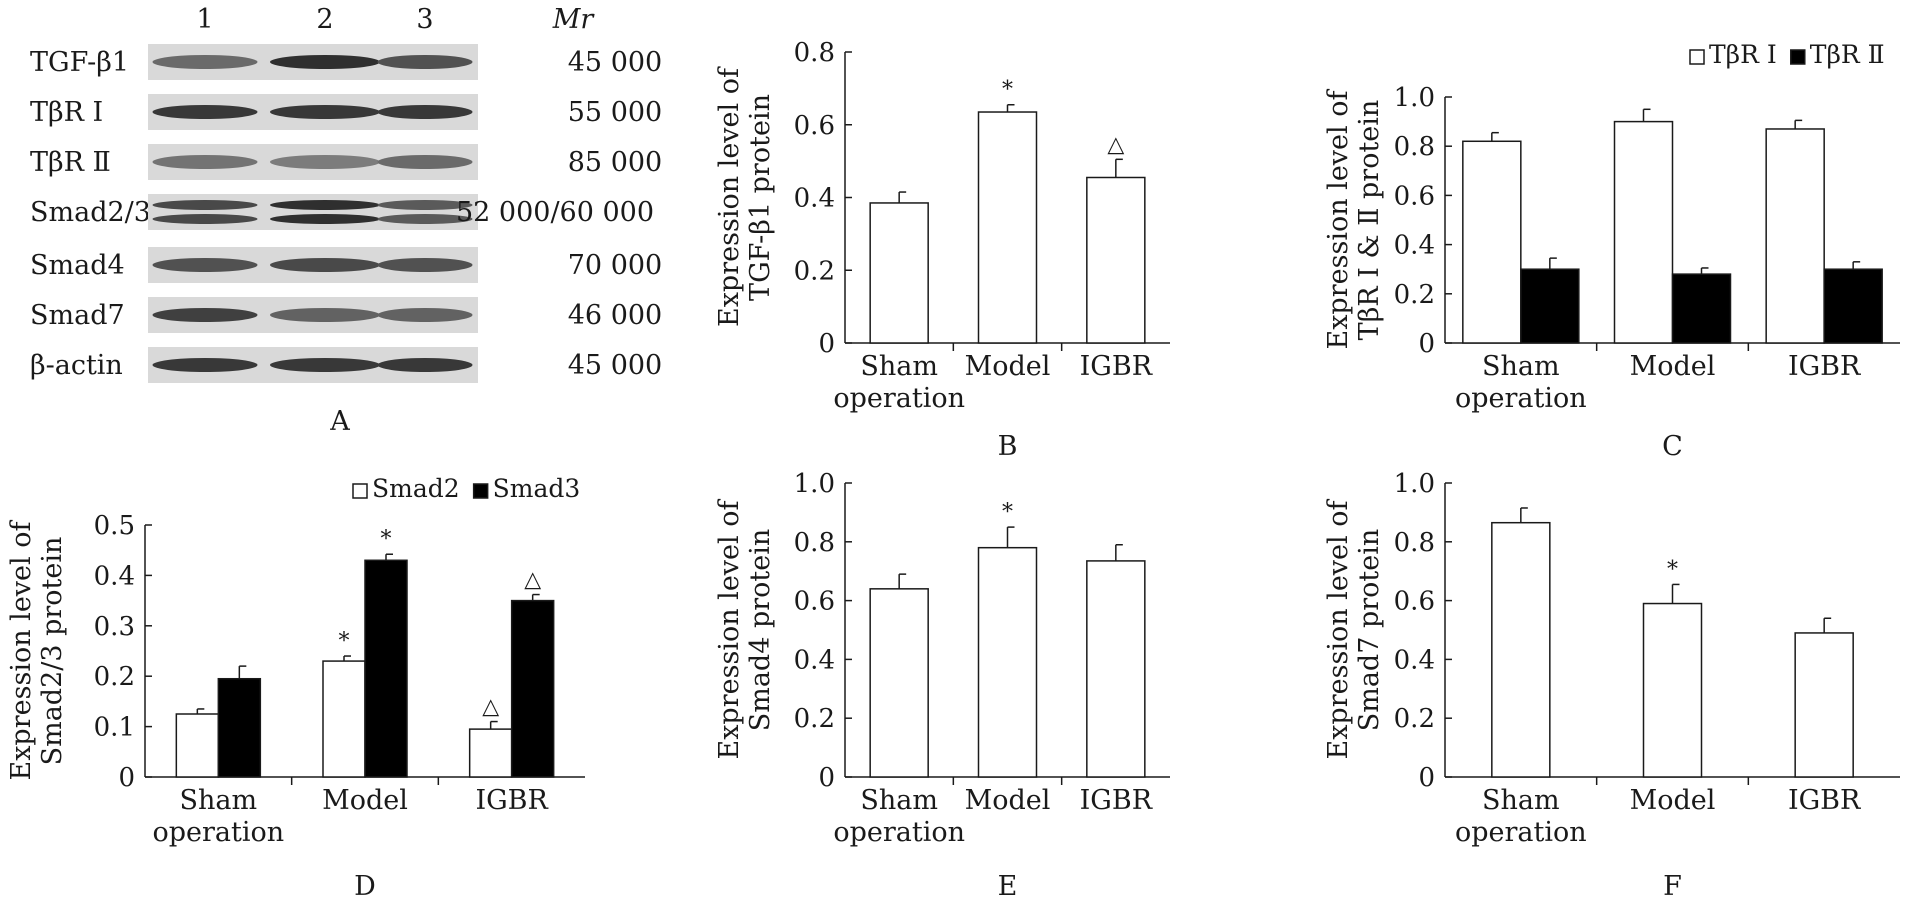 This screenshot has width=1905, height=910. What do you see at coordinates (760, 630) in the screenshot?
I see `y-axis-label-line: Smad4 protein` at bounding box center [760, 630].